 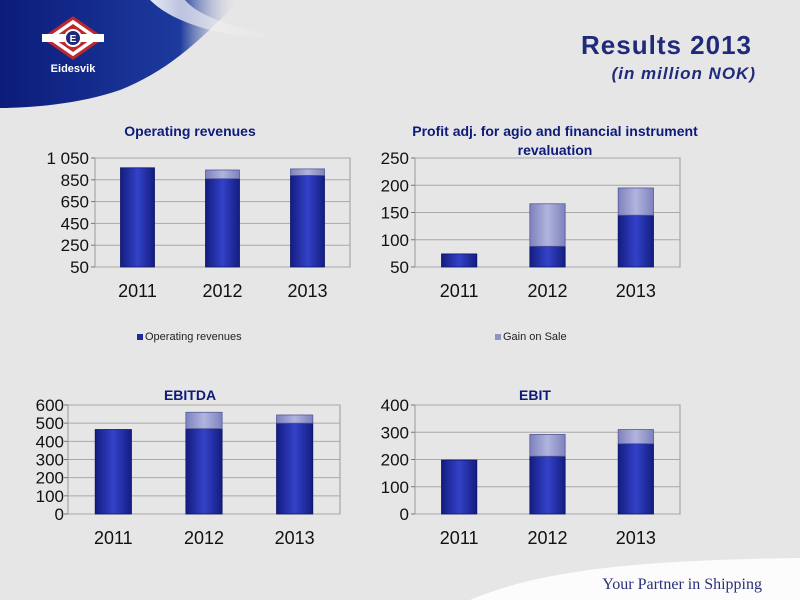 What do you see at coordinates (190, 131) in the screenshot?
I see `chart-title-operating-revenues: Operating revenues` at bounding box center [190, 131].